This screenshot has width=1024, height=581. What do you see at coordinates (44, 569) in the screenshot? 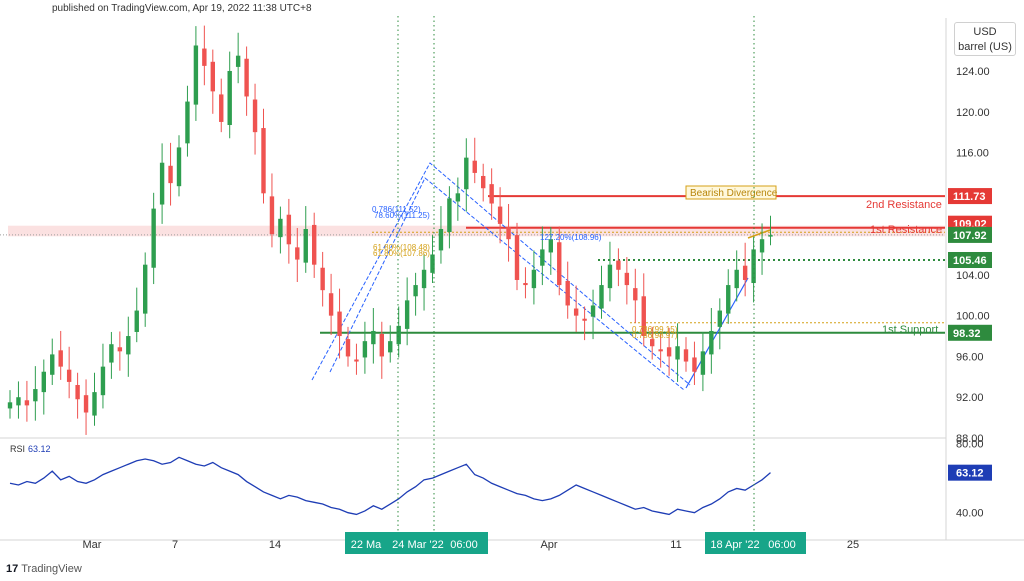
I see `tradingview-logo: 17 TradingView` at bounding box center [44, 569].